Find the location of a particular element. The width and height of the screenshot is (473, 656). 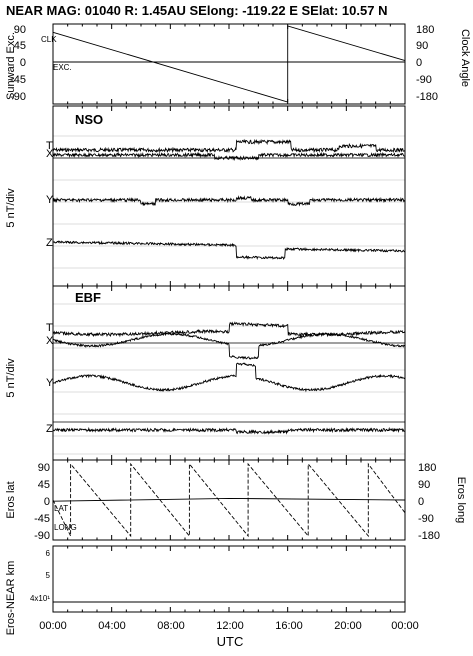

eros-ytick-left-3: -45 is located at coordinates (42, 519).